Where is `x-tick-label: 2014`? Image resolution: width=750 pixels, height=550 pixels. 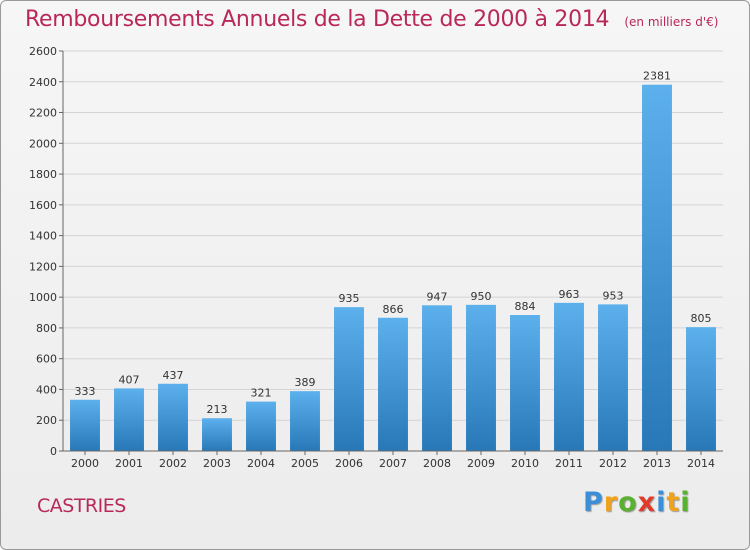
x-tick-label: 2014 is located at coordinates (701, 463).